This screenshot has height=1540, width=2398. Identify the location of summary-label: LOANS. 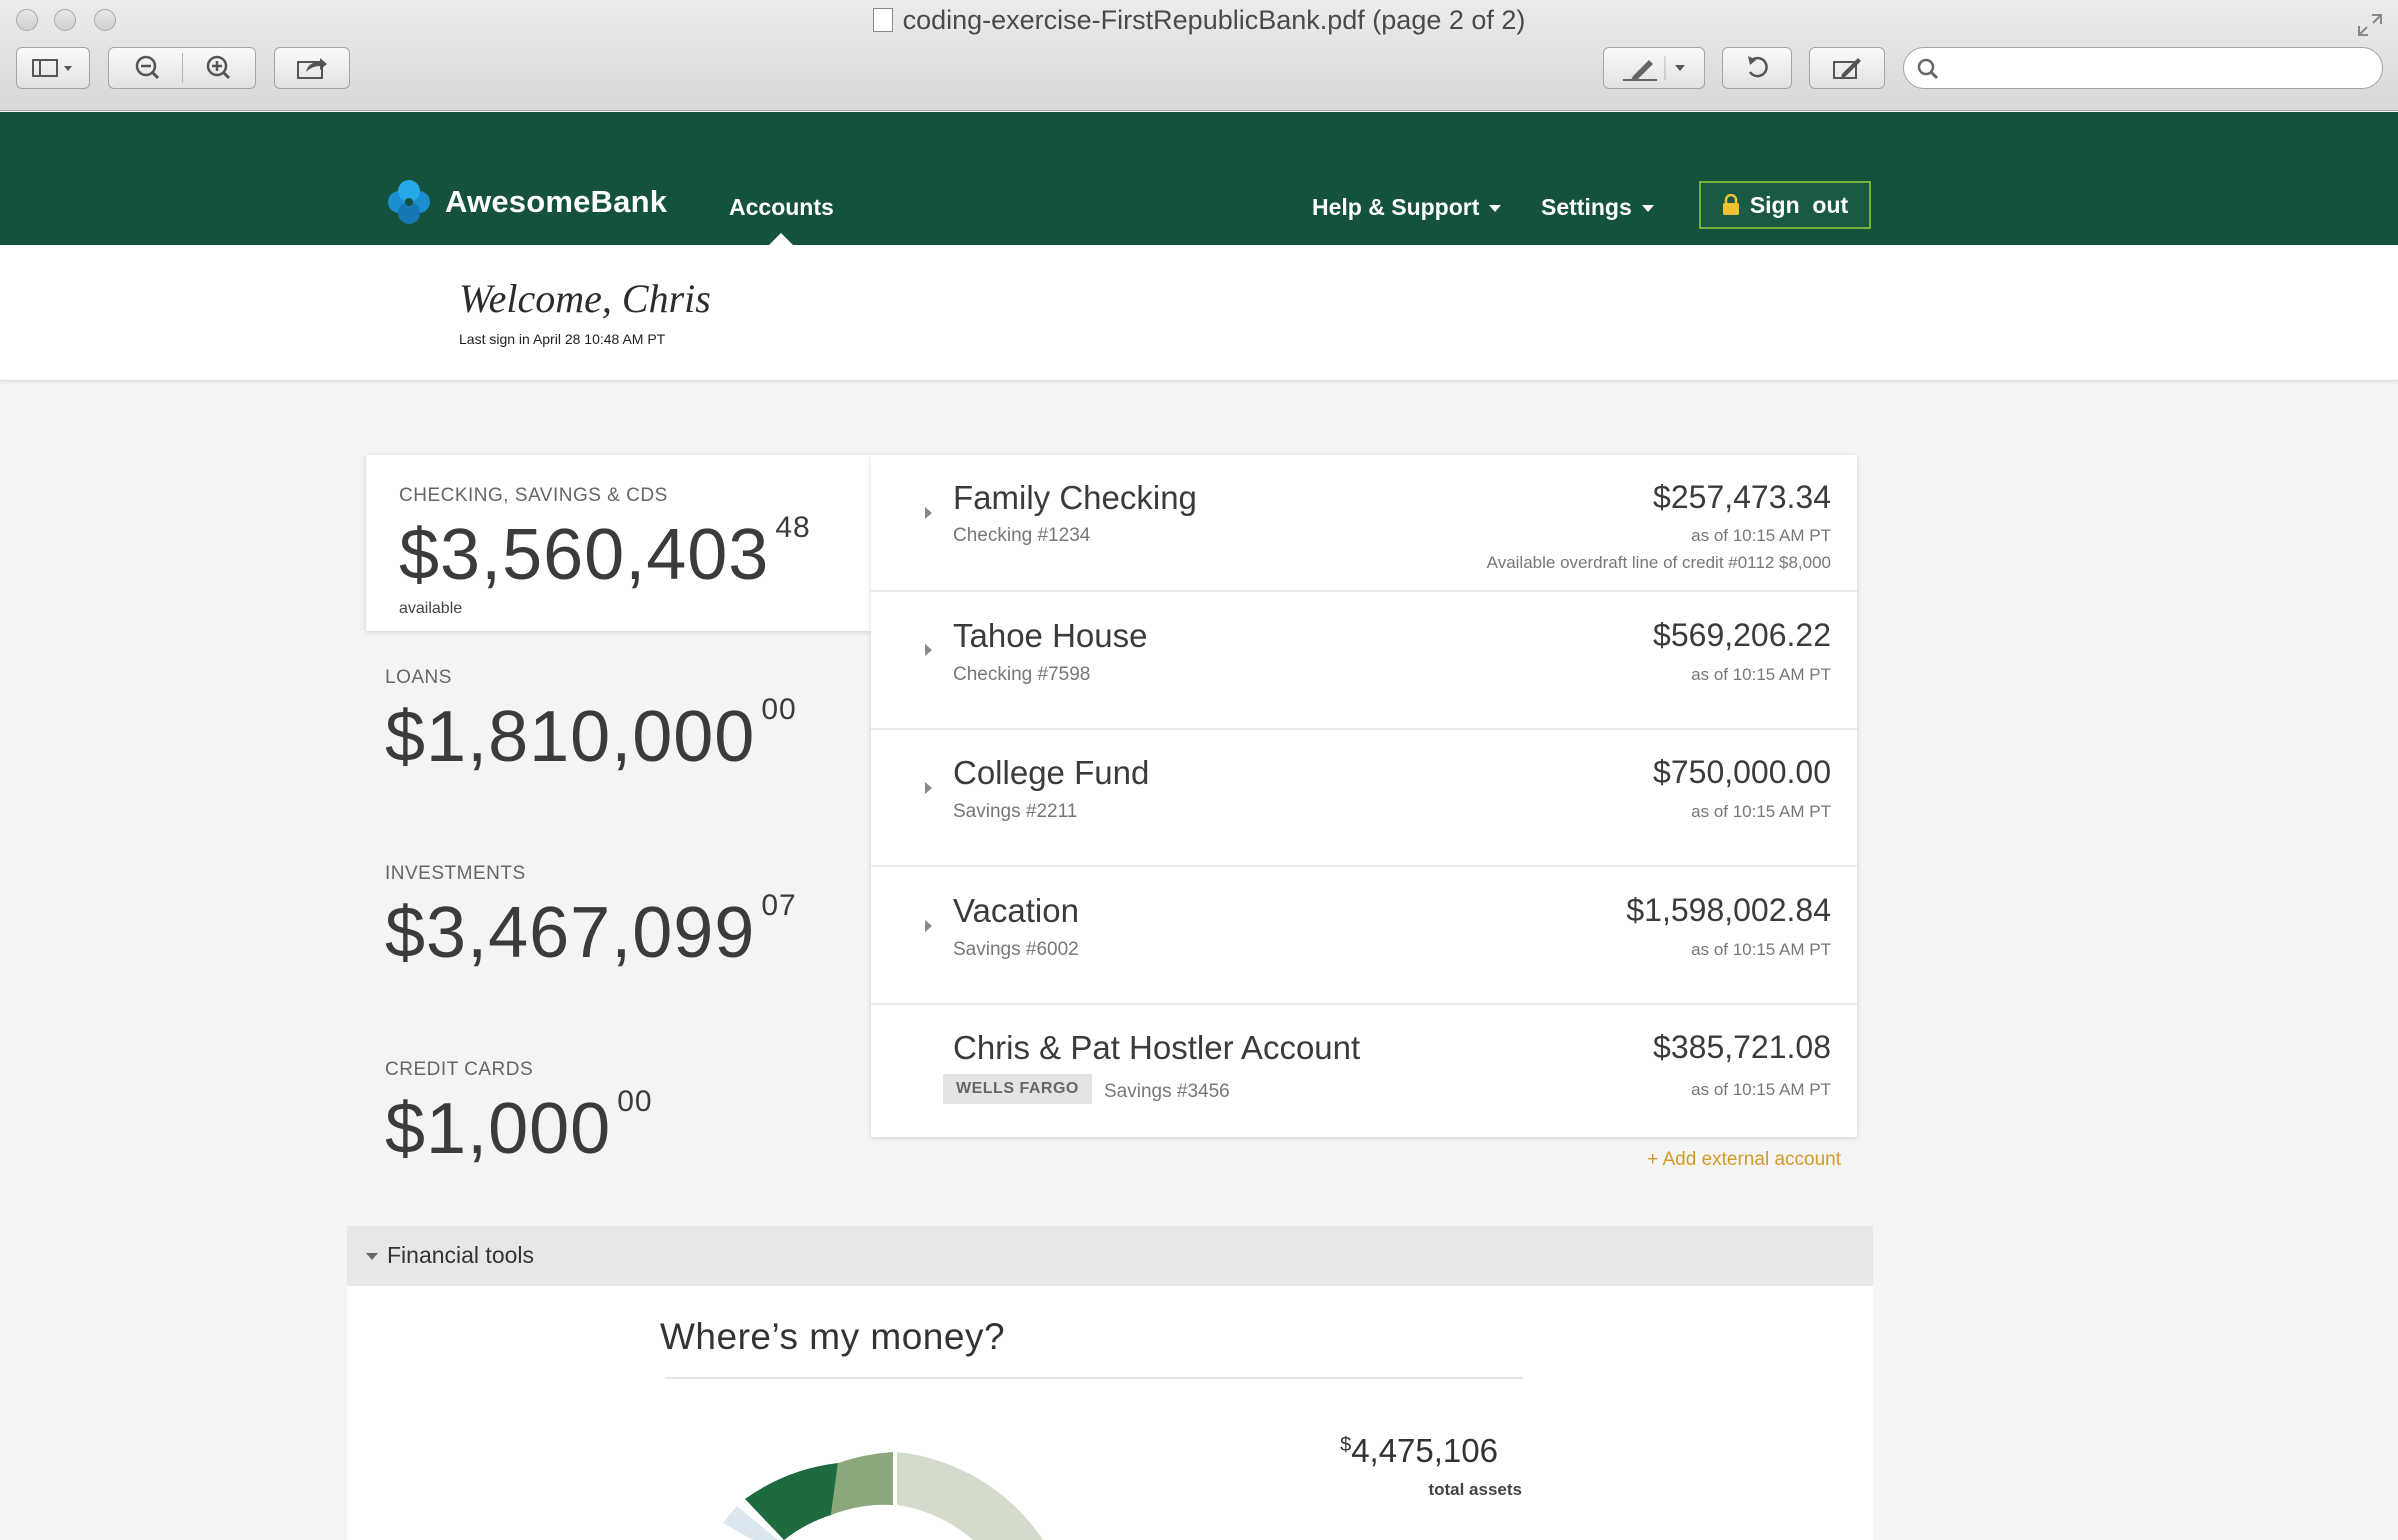
(418, 677).